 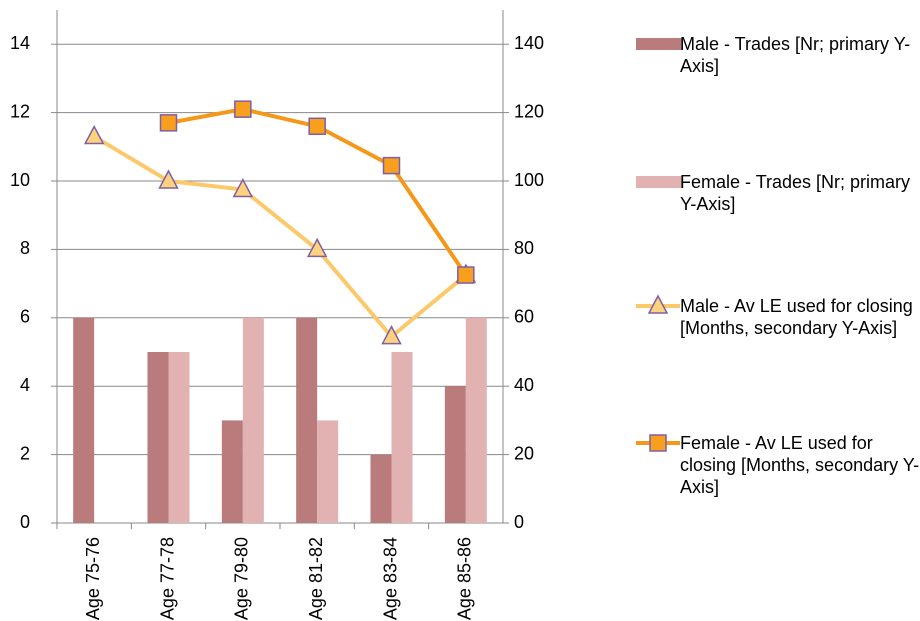 What do you see at coordinates (20, 43) in the screenshot?
I see `y-tick-label: 14` at bounding box center [20, 43].